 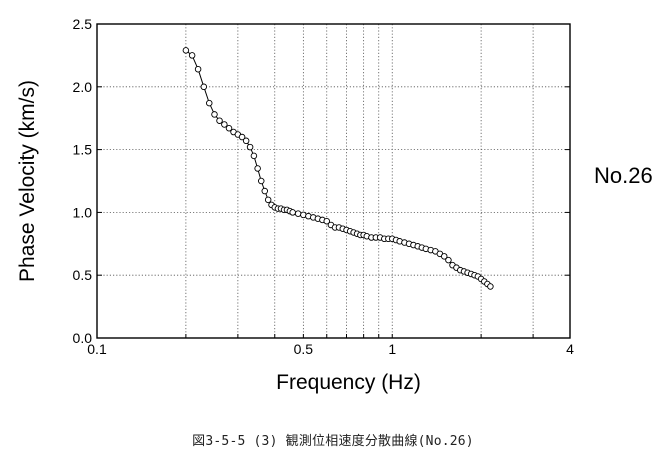 What do you see at coordinates (348, 382) in the screenshot?
I see `x-axis-title: Frequency (Hz)` at bounding box center [348, 382].